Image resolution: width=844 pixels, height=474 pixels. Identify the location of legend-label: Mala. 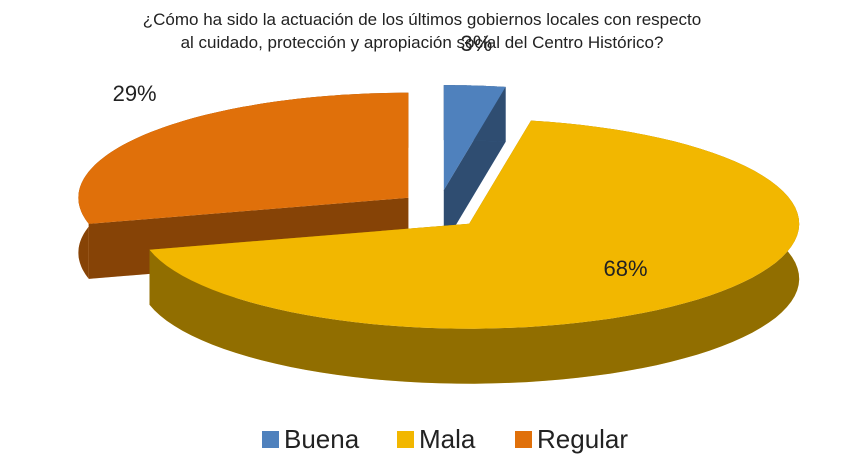
(447, 439).